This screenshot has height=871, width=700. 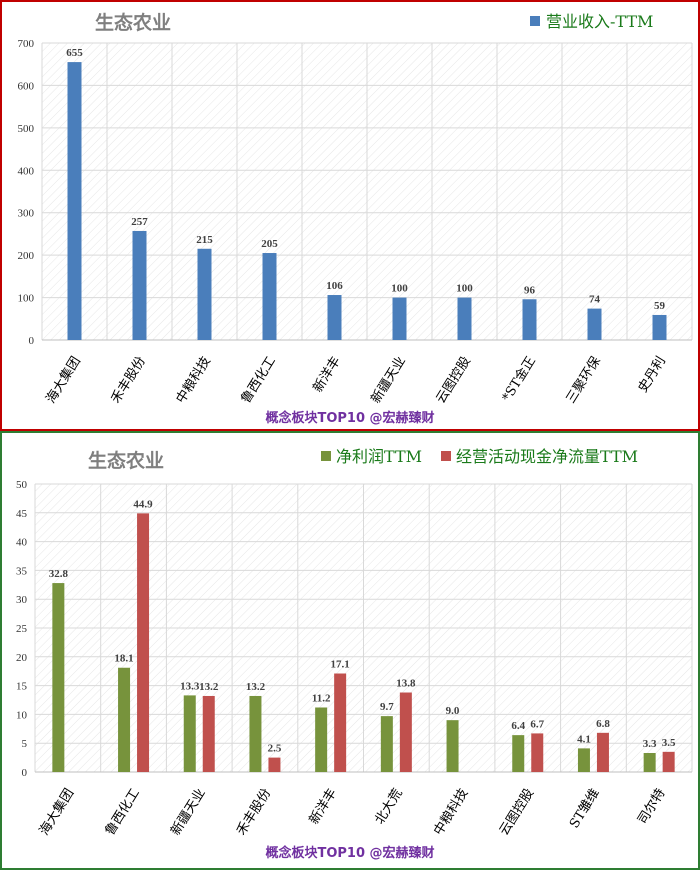 I want to click on data-label: 59, so click(x=660, y=306).